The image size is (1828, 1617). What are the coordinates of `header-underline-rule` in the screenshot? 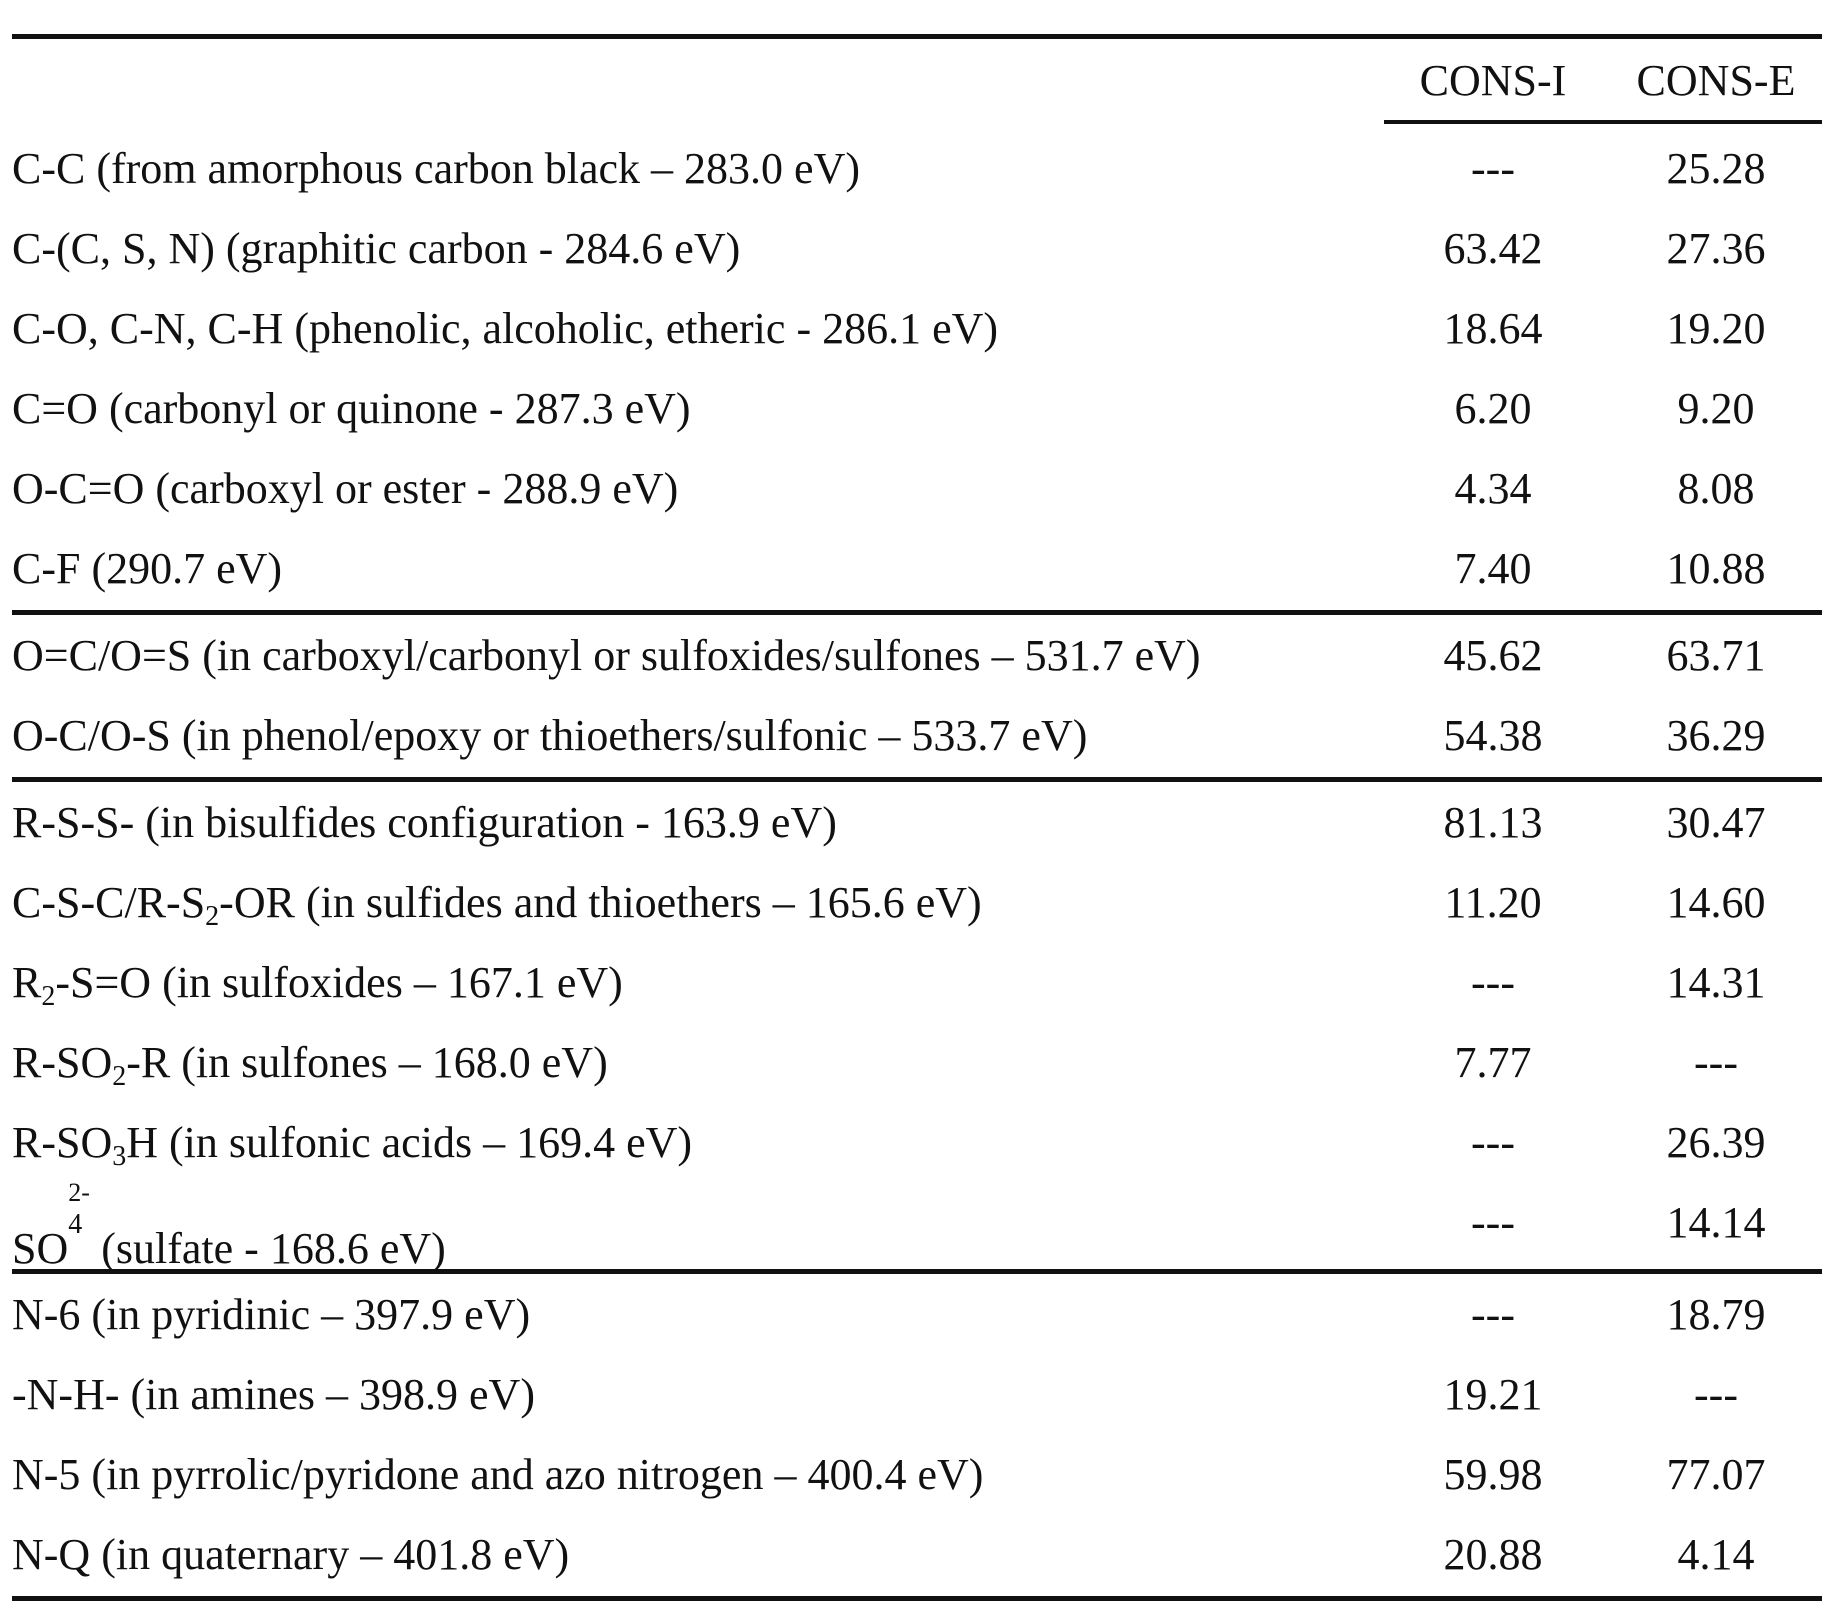 It's located at (1603, 122).